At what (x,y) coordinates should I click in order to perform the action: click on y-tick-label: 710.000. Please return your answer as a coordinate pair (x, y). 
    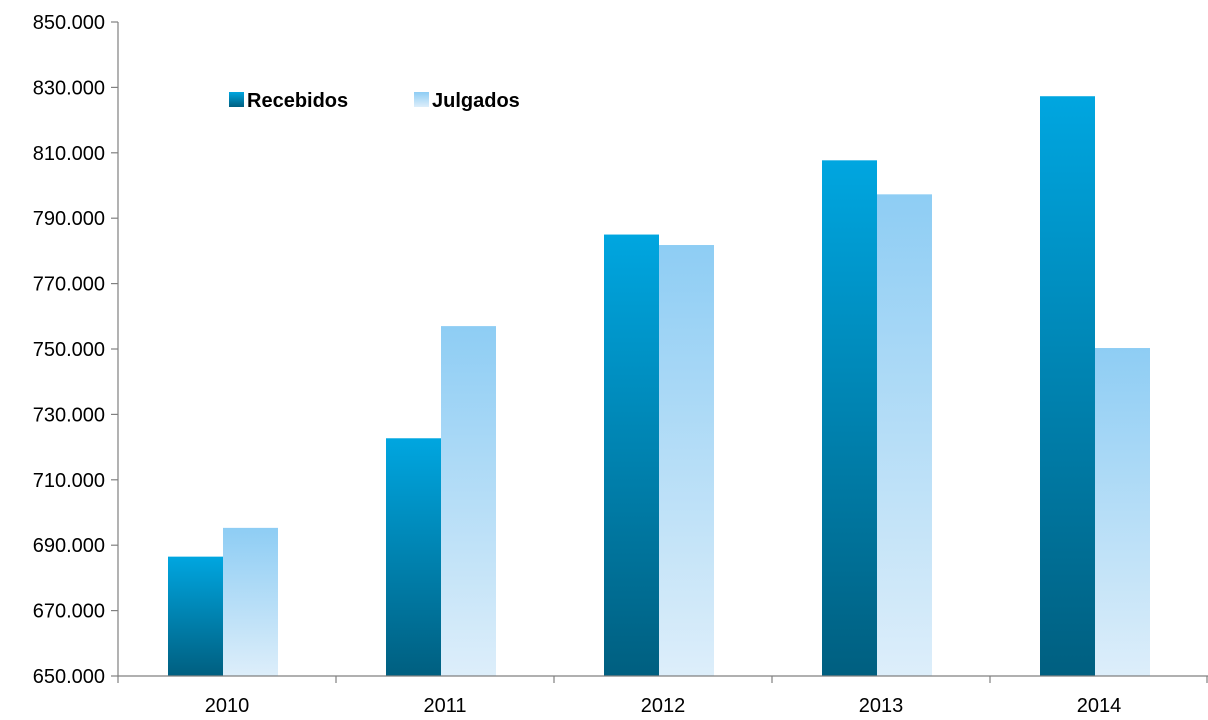
    Looking at the image, I should click on (69, 481).